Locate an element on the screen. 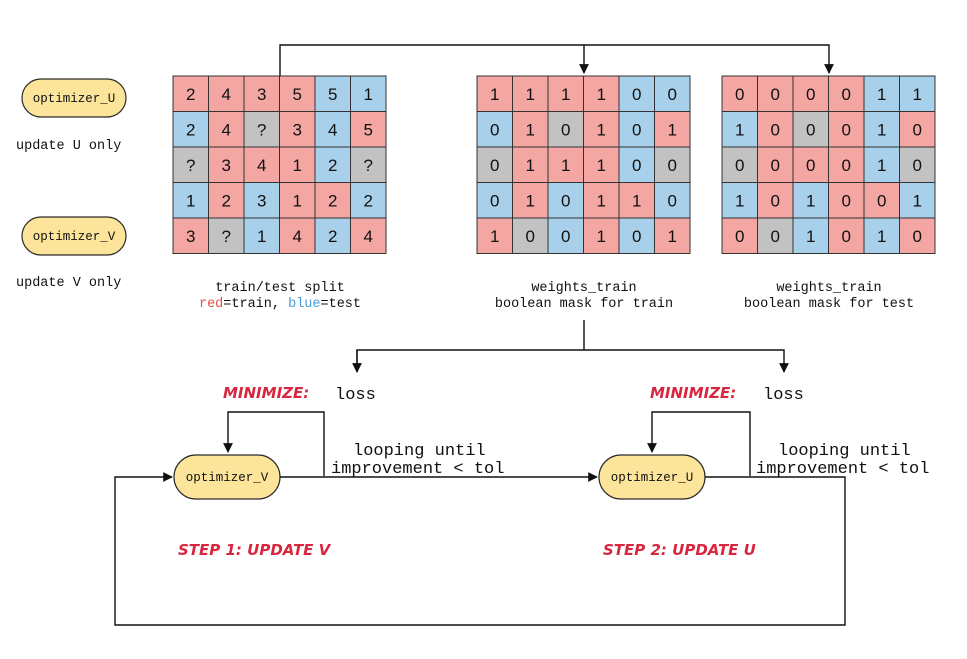 The width and height of the screenshot is (967, 659). legend-optimizer-u: optimizer_U update U only is located at coordinates (71, 116).